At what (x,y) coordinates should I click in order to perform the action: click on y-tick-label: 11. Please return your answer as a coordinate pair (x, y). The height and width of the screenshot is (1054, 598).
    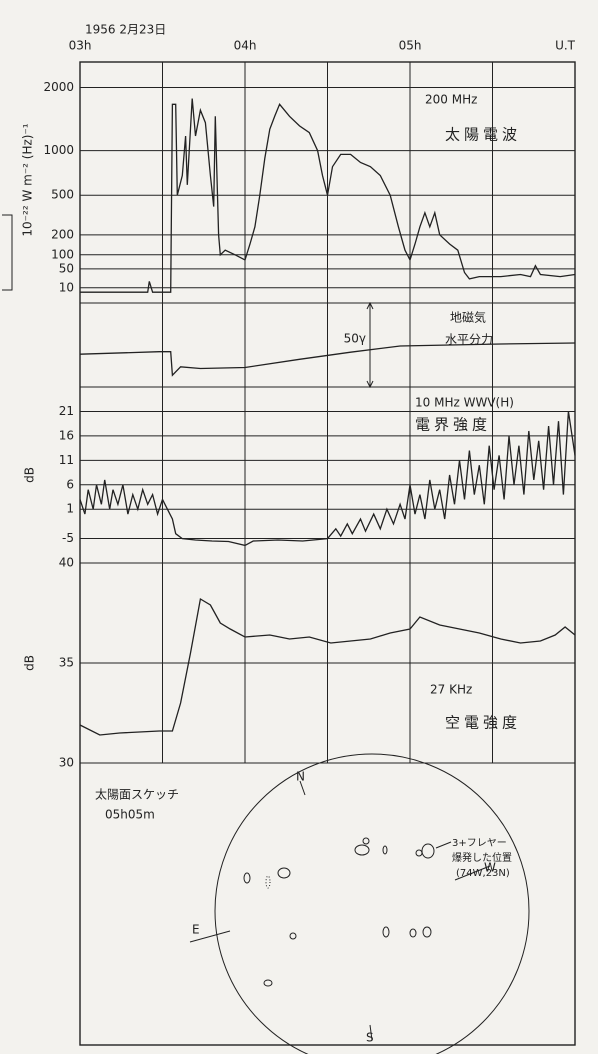
    Looking at the image, I should click on (66, 460).